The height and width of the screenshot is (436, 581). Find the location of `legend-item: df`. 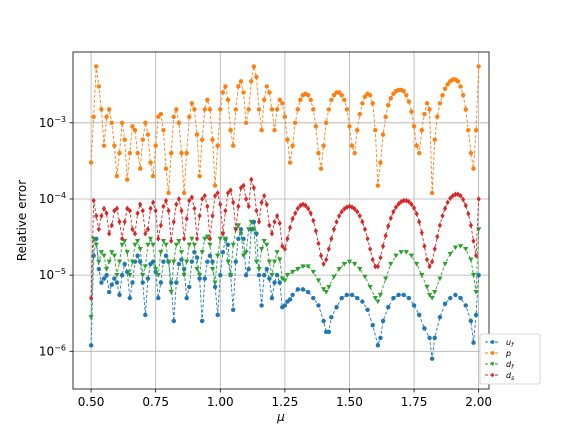

legend-item: df is located at coordinates (499, 365).